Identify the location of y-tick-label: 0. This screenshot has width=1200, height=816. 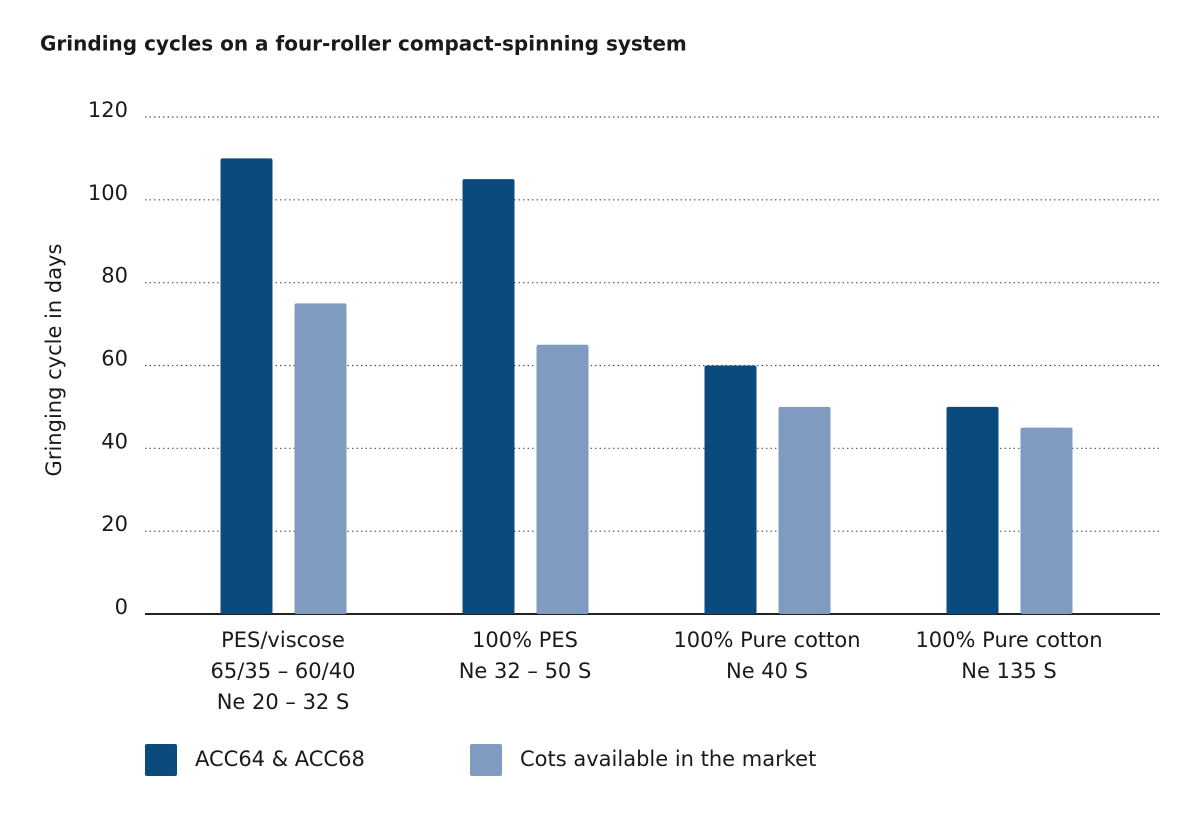
(121, 607).